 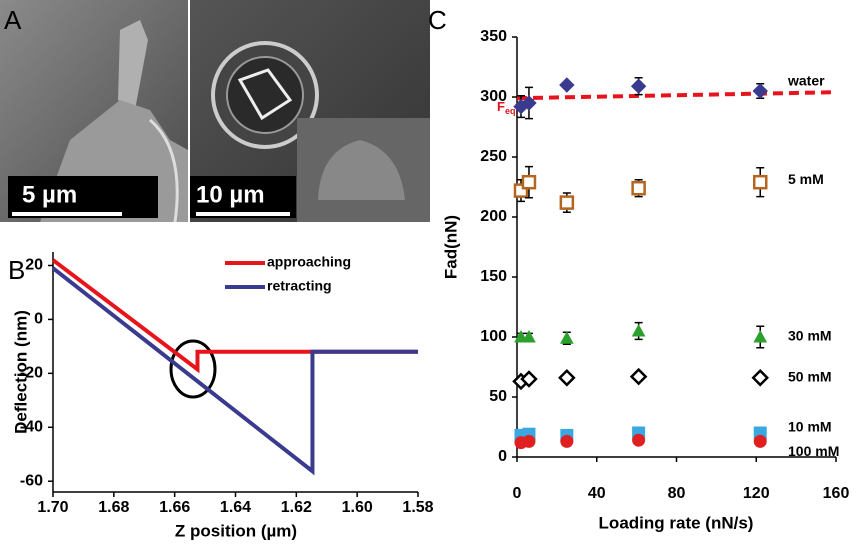 What do you see at coordinates (299, 286) in the screenshot?
I see `legend-label: retracting` at bounding box center [299, 286].